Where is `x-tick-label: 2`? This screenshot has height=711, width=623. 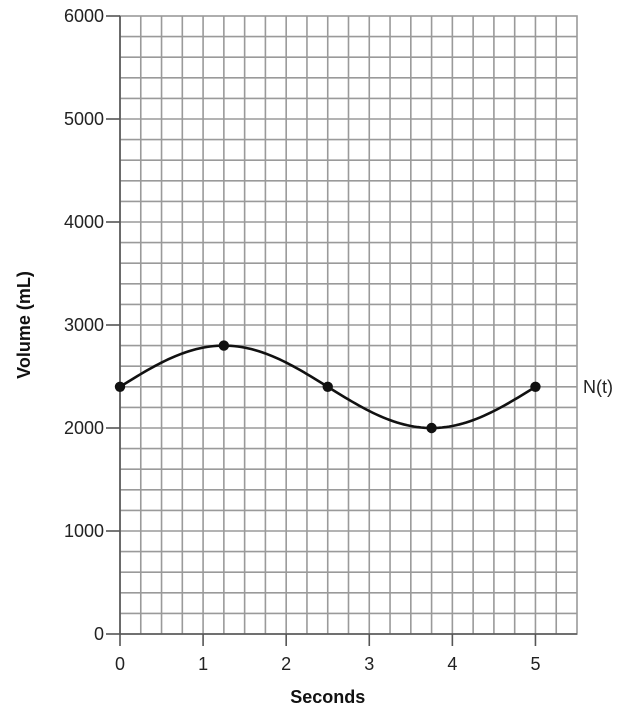 x-tick-label: 2 is located at coordinates (286, 664).